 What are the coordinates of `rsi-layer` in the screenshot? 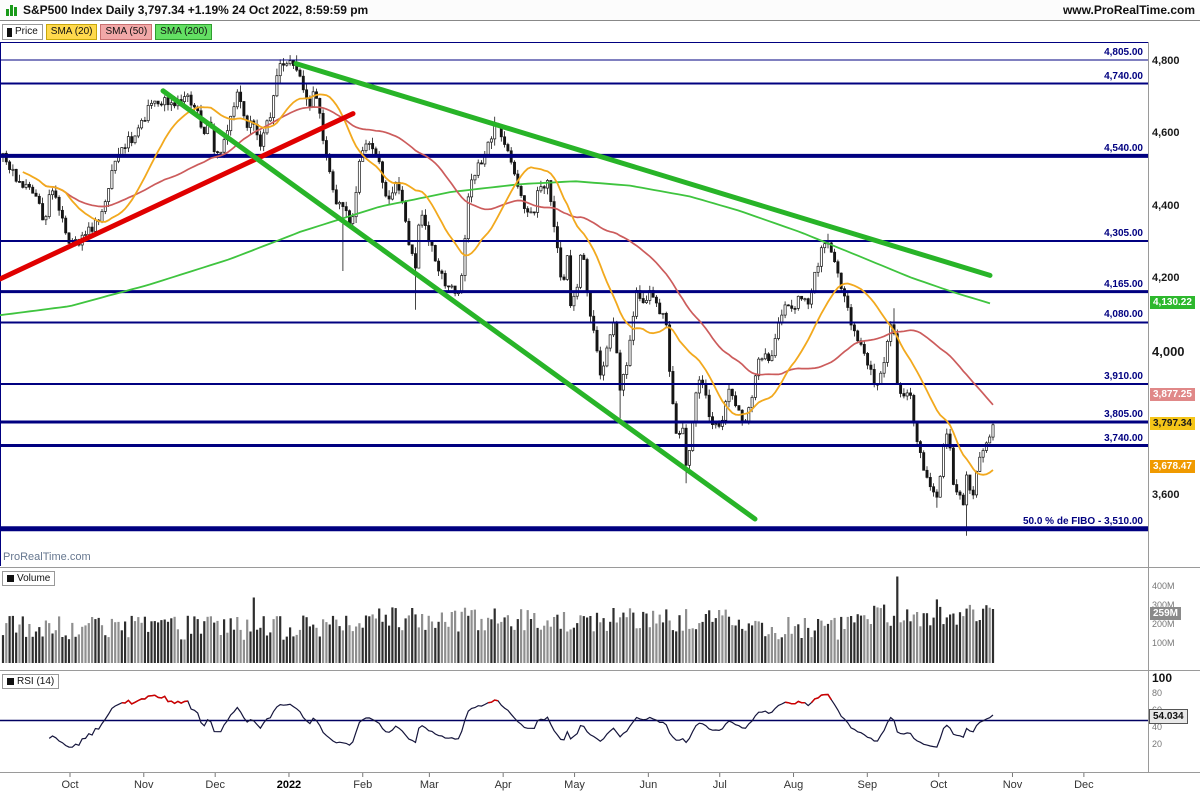 It's located at (574, 720).